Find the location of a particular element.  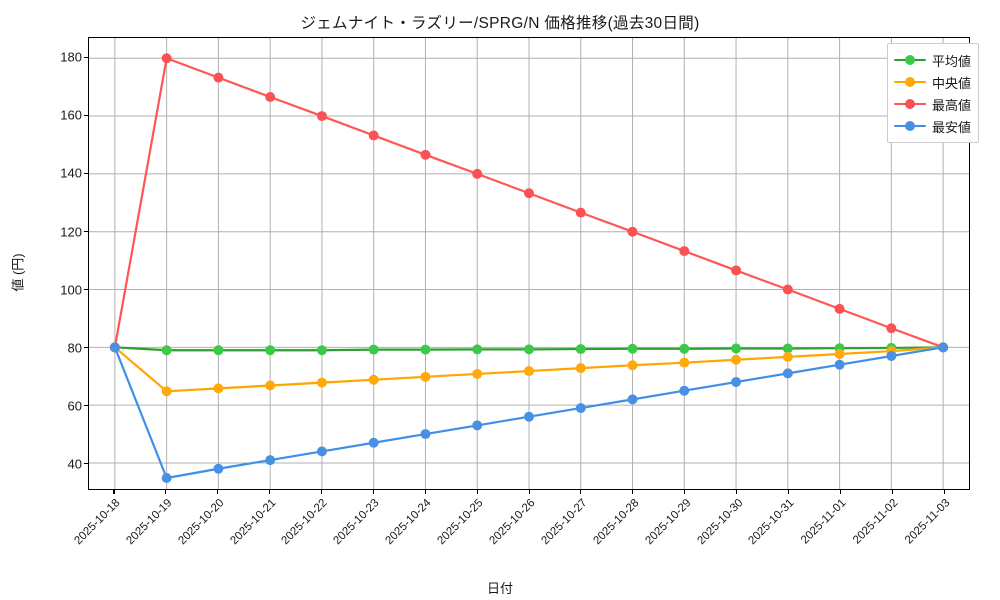

legend-item-3: 最高値 is located at coordinates (932, 104).